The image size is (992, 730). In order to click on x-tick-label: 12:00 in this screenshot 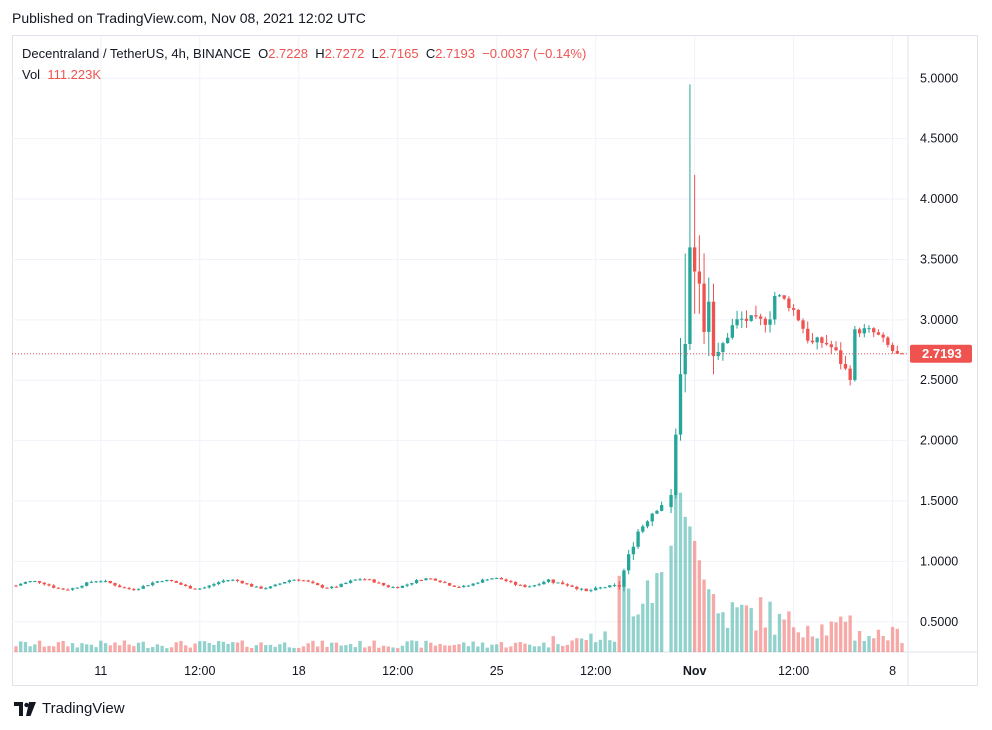, I will do `click(397, 671)`.